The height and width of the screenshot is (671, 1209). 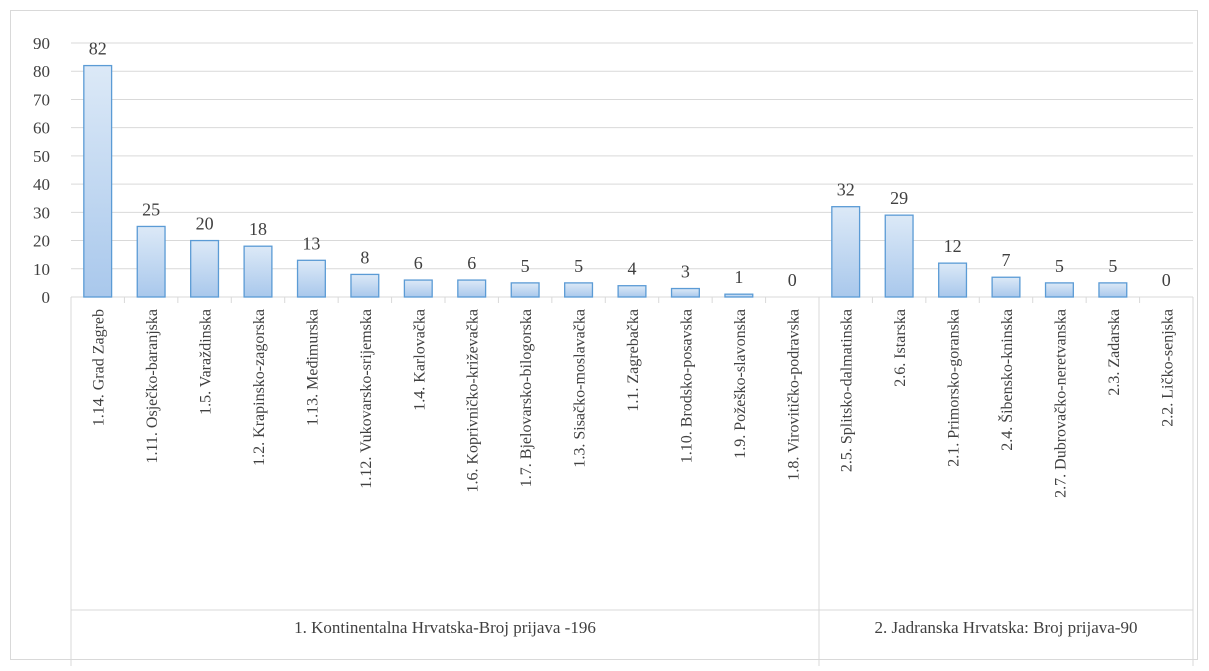 What do you see at coordinates (738, 277) in the screenshot?
I see `data-label: 1` at bounding box center [738, 277].